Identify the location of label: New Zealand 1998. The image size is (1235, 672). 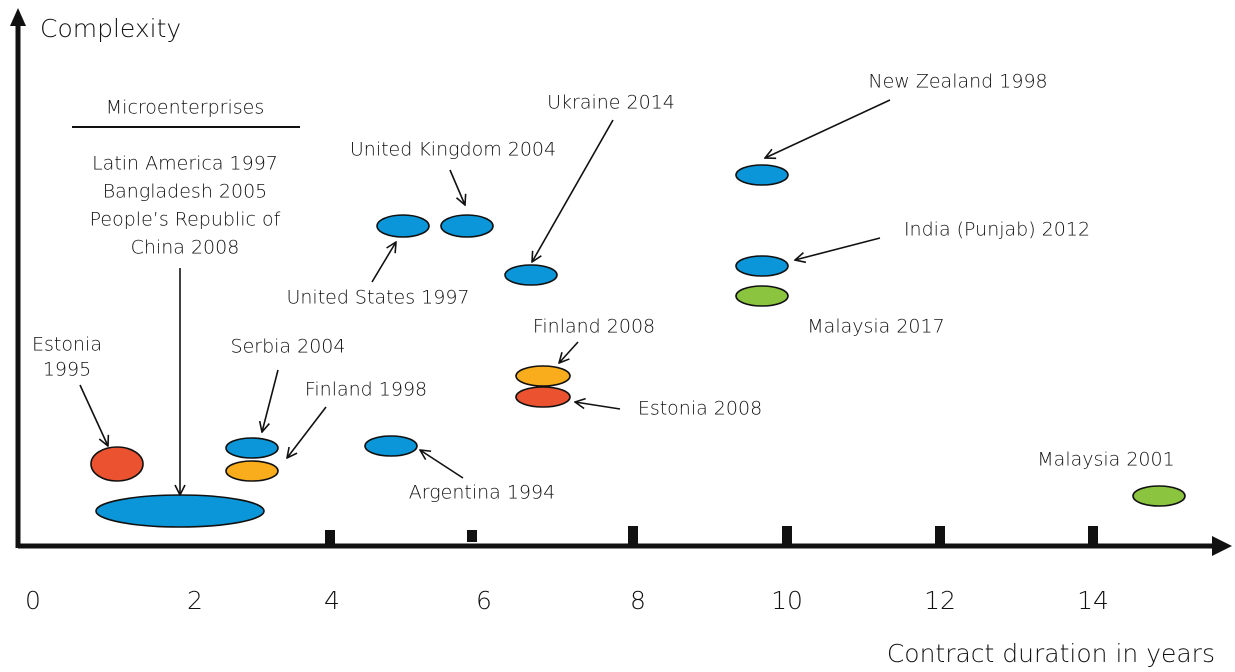
(957, 82).